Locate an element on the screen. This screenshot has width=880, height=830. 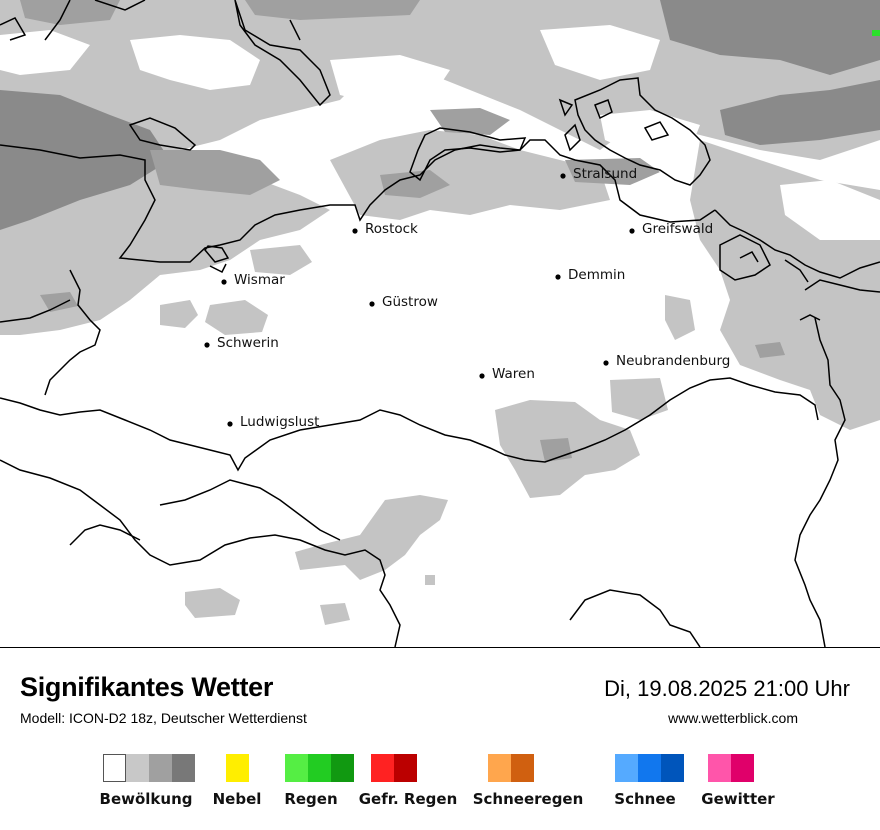
city-label: Schwerin is located at coordinates (248, 343).